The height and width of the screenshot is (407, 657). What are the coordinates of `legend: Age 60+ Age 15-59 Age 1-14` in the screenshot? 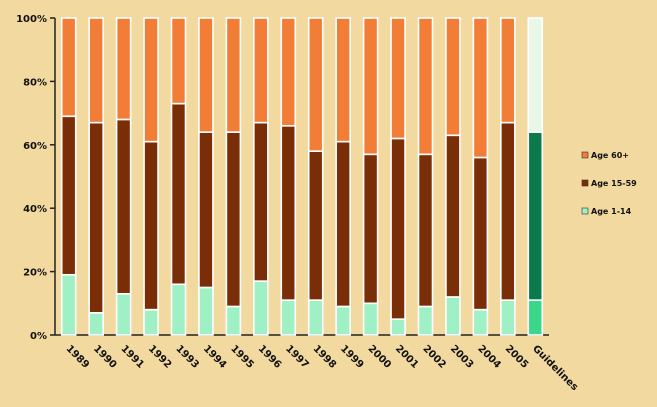 It's located at (609, 183).